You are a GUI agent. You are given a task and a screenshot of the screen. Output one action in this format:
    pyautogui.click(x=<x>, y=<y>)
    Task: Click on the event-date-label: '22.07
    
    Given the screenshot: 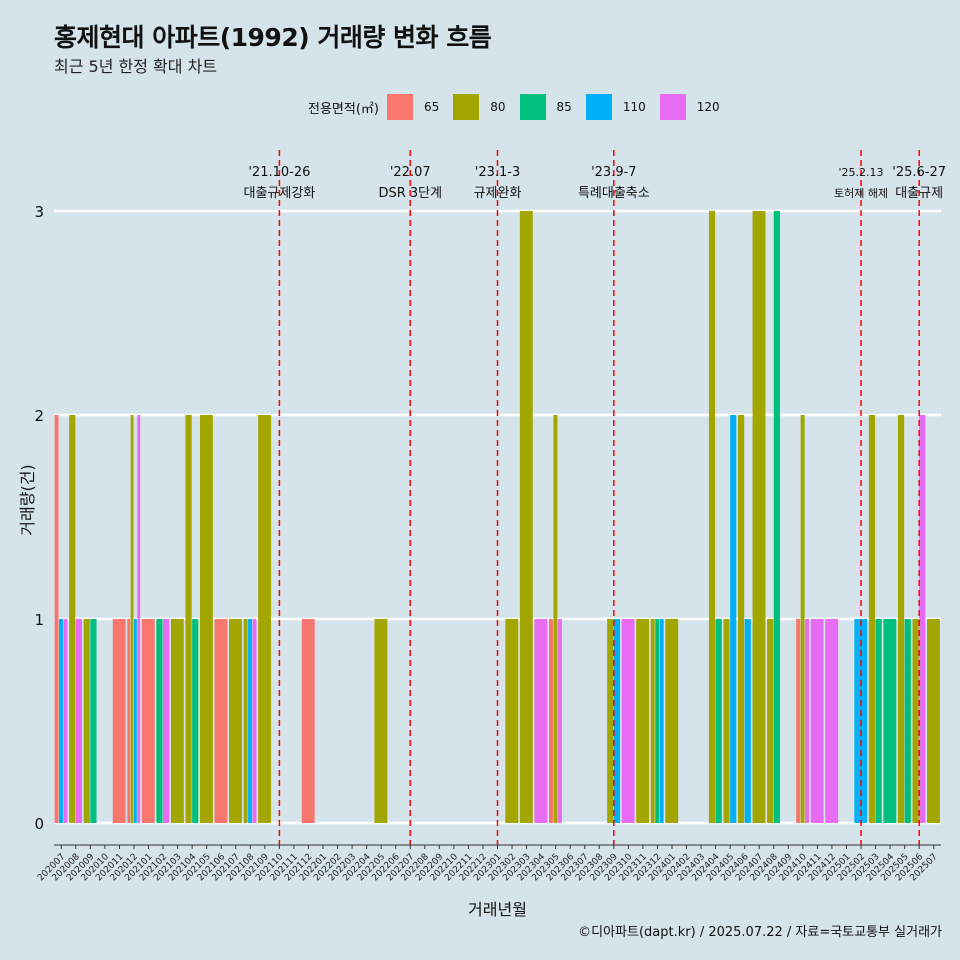 What is the action you would take?
    pyautogui.click(x=410, y=172)
    